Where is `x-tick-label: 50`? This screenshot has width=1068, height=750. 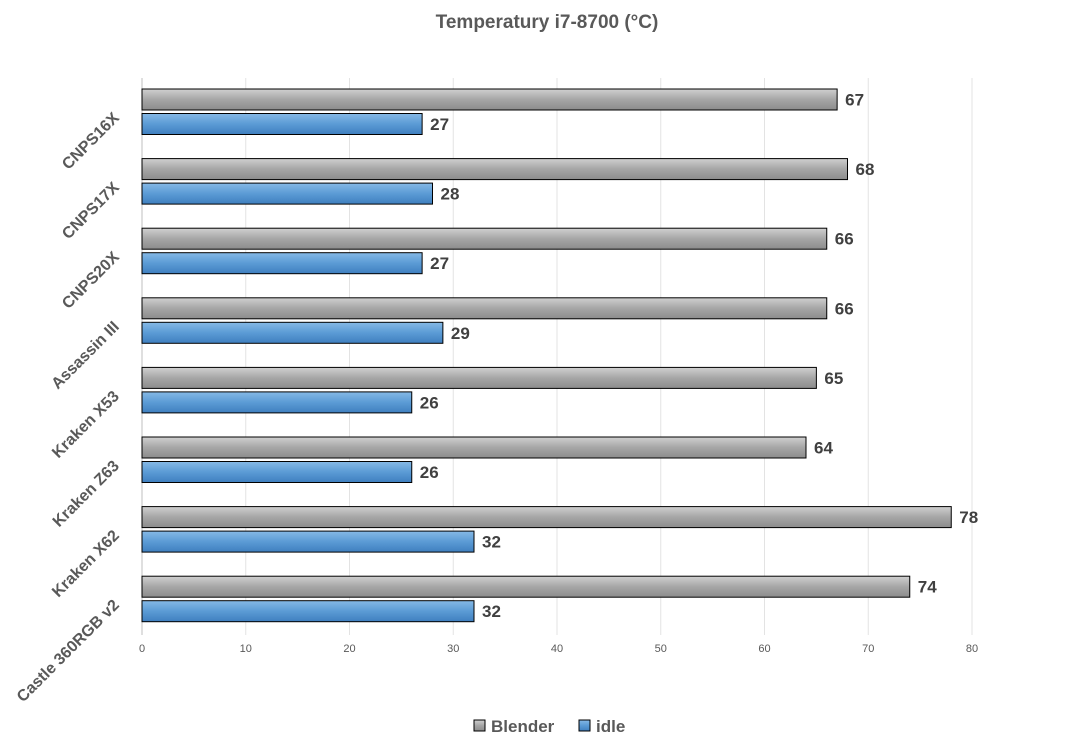 x-tick-label: 50 is located at coordinates (661, 649).